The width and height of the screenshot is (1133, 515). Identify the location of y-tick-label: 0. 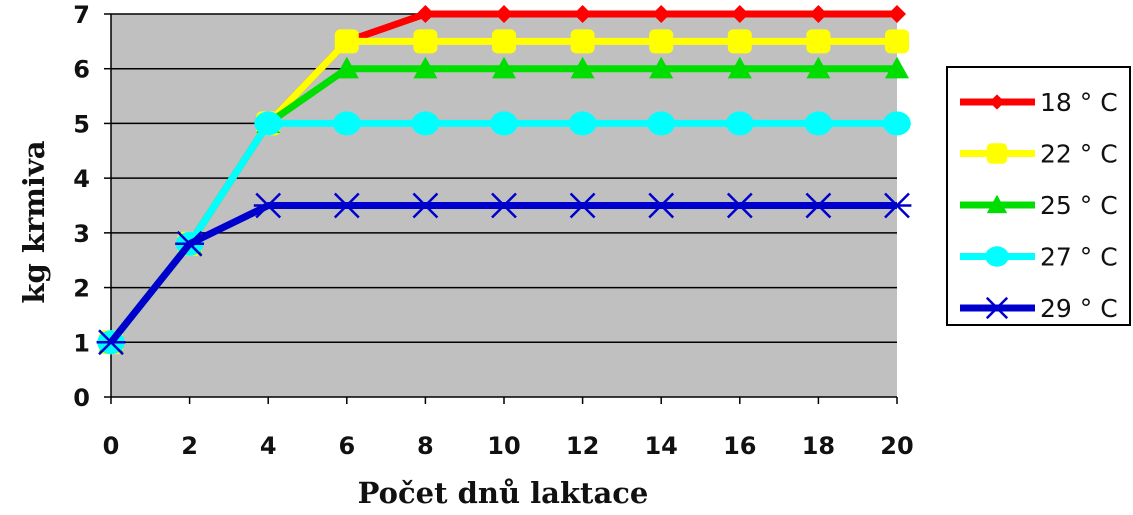
(81, 398).